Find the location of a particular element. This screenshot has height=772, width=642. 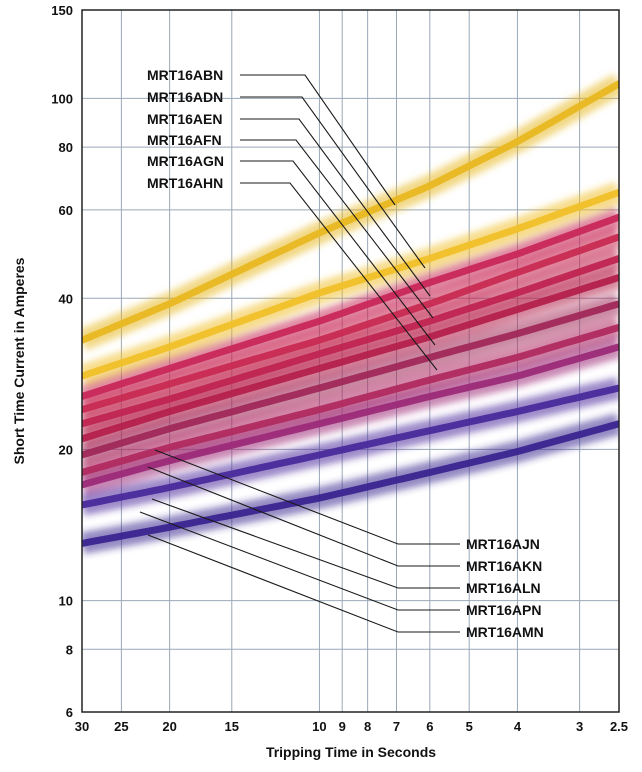

series-label-mrt16aln: MRT16ALN is located at coordinates (503, 588).